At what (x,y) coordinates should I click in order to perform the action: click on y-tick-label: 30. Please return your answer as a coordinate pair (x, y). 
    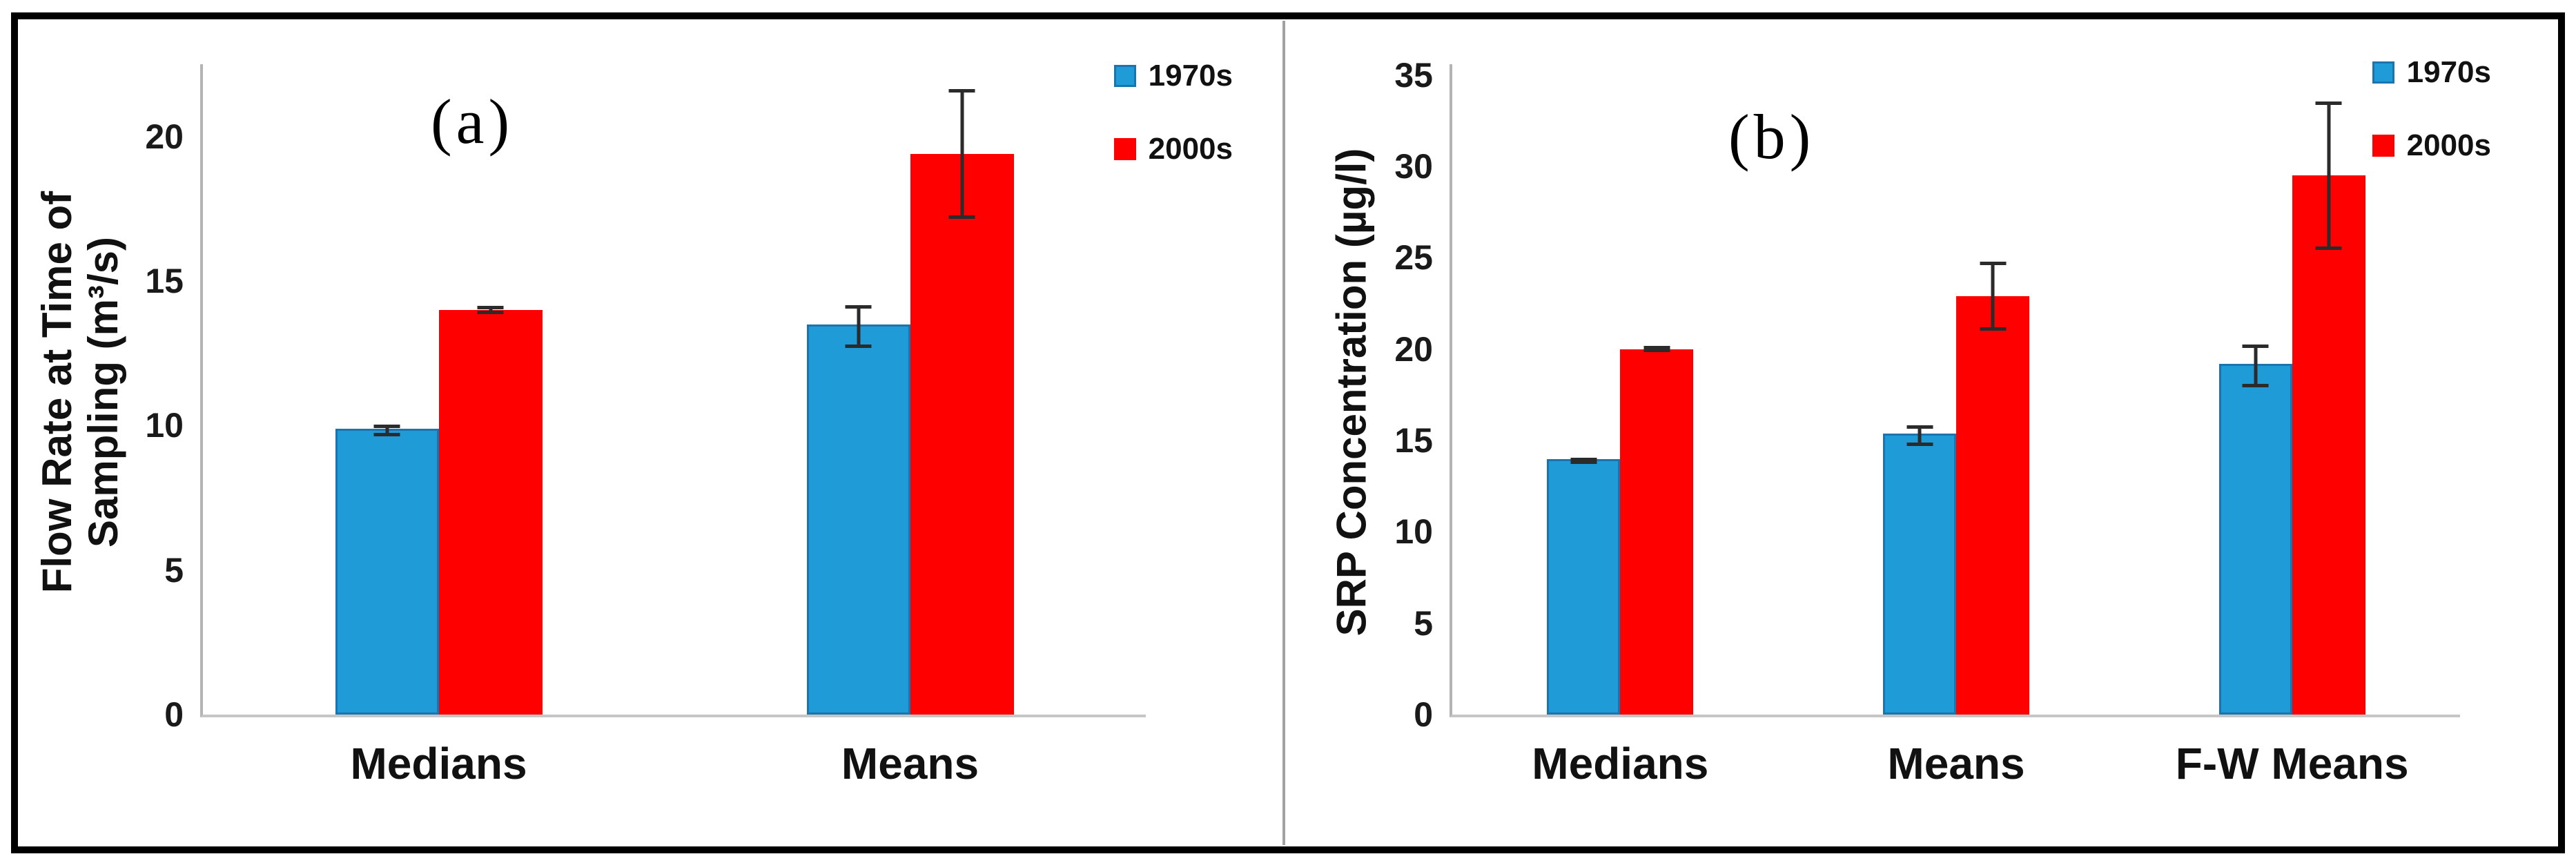
    Looking at the image, I should click on (1413, 166).